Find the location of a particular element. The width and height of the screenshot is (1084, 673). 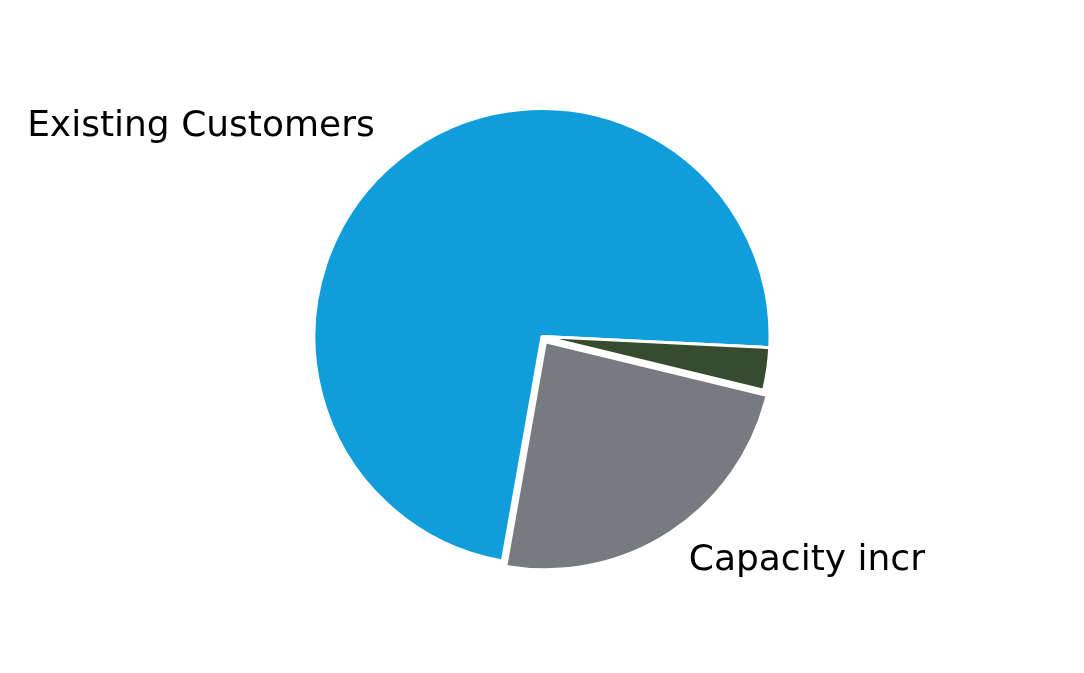

slice-label: Capacity incr is located at coordinates (807, 558).